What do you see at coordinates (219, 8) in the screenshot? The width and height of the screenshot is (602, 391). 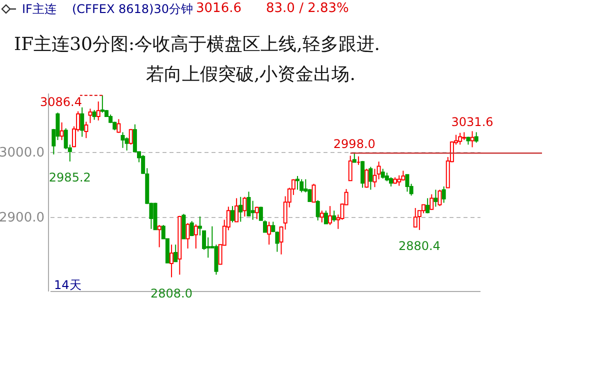 I see `text: 3016.6` at bounding box center [219, 8].